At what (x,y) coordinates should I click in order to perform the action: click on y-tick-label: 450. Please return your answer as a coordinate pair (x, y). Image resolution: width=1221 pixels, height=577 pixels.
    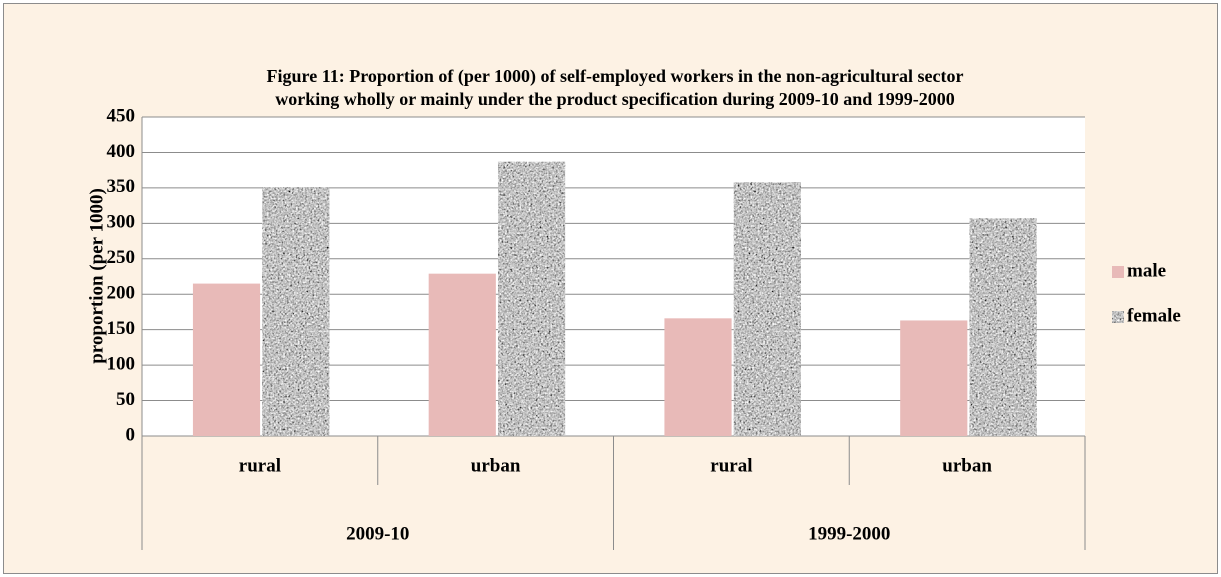
    Looking at the image, I should click on (121, 115).